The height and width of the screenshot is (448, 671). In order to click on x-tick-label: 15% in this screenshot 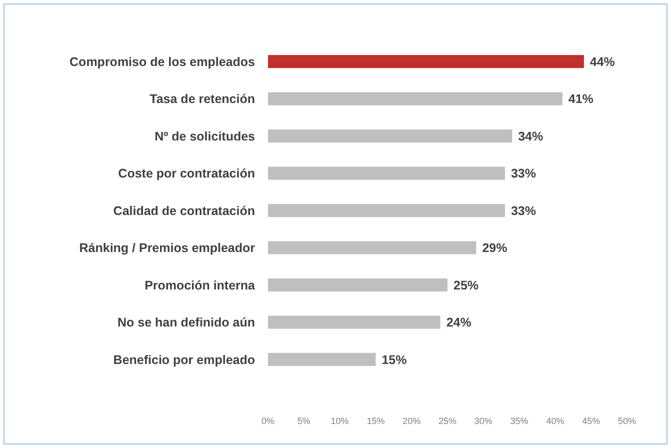, I will do `click(375, 421)`.